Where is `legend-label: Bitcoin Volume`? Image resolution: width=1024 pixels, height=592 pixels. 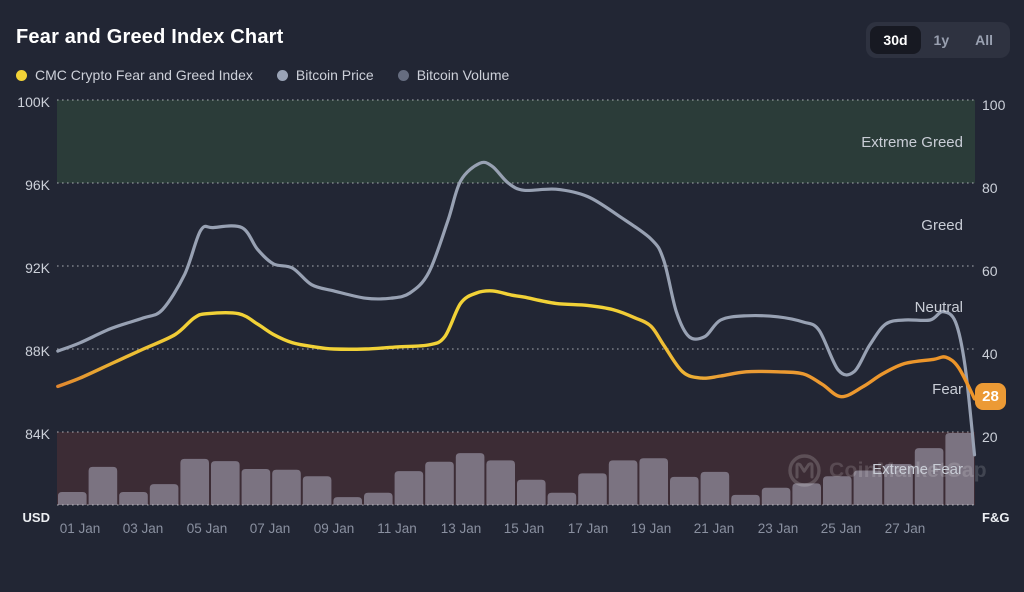
legend-label: Bitcoin Volume is located at coordinates (463, 75).